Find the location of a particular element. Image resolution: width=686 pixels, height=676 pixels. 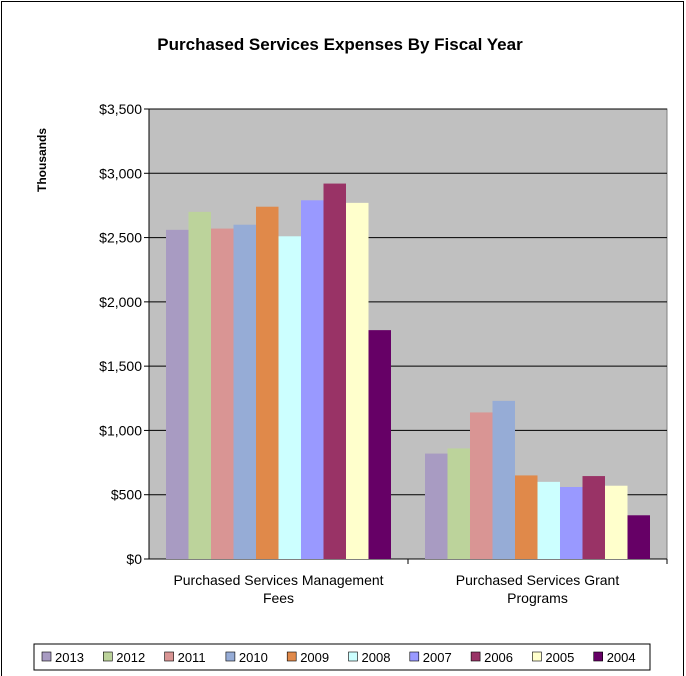

legend is located at coordinates (342, 657).